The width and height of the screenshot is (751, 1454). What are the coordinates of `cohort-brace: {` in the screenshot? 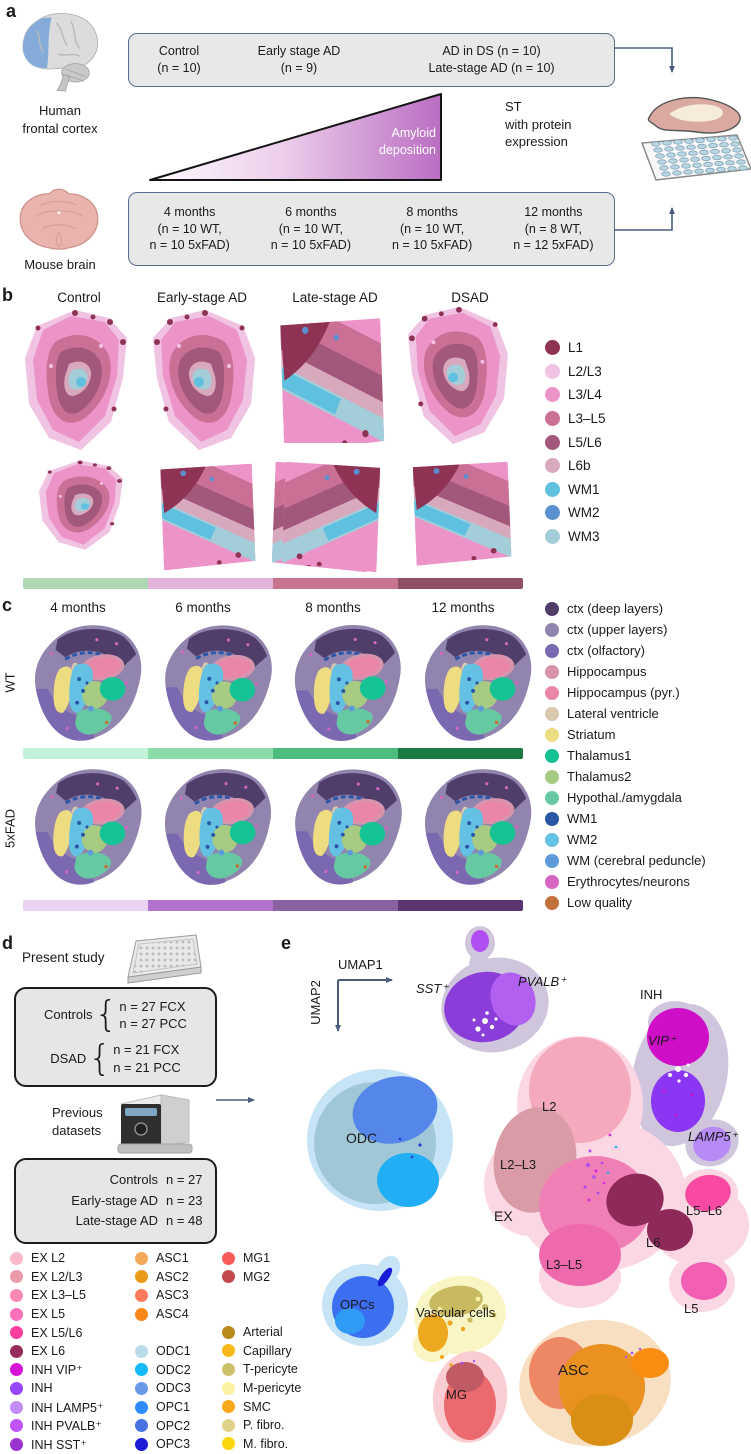 It's located at (100, 1058).